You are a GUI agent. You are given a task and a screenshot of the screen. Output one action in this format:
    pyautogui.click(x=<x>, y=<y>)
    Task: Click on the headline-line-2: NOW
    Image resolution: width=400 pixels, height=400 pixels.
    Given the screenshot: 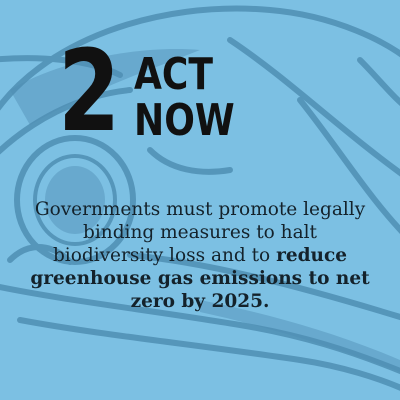 What is the action you would take?
    pyautogui.click(x=184, y=120)
    